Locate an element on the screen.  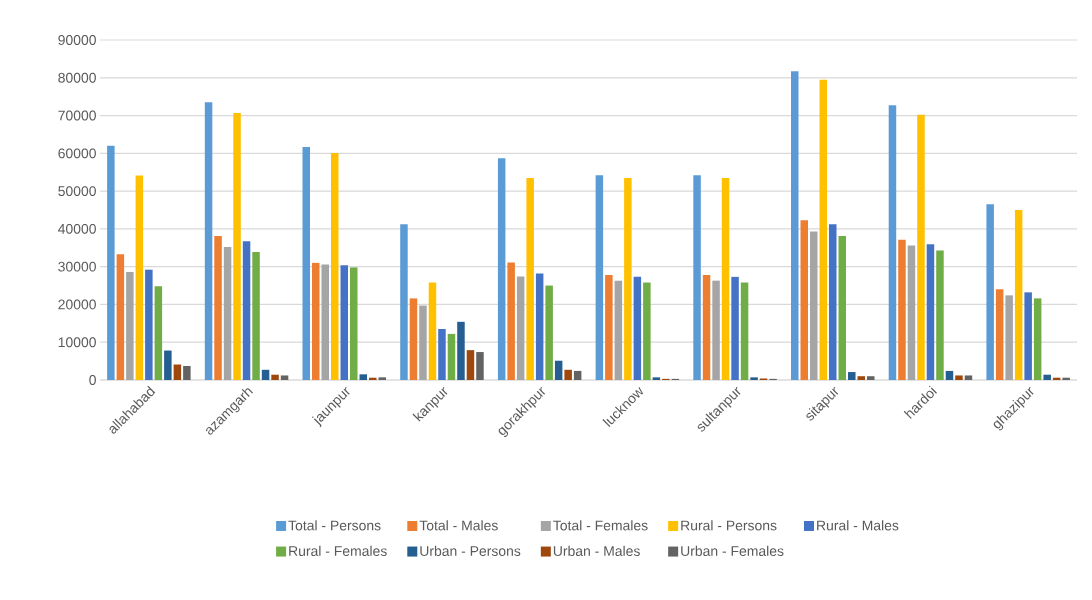
legend-label: Rural - Persons is located at coordinates (729, 525).